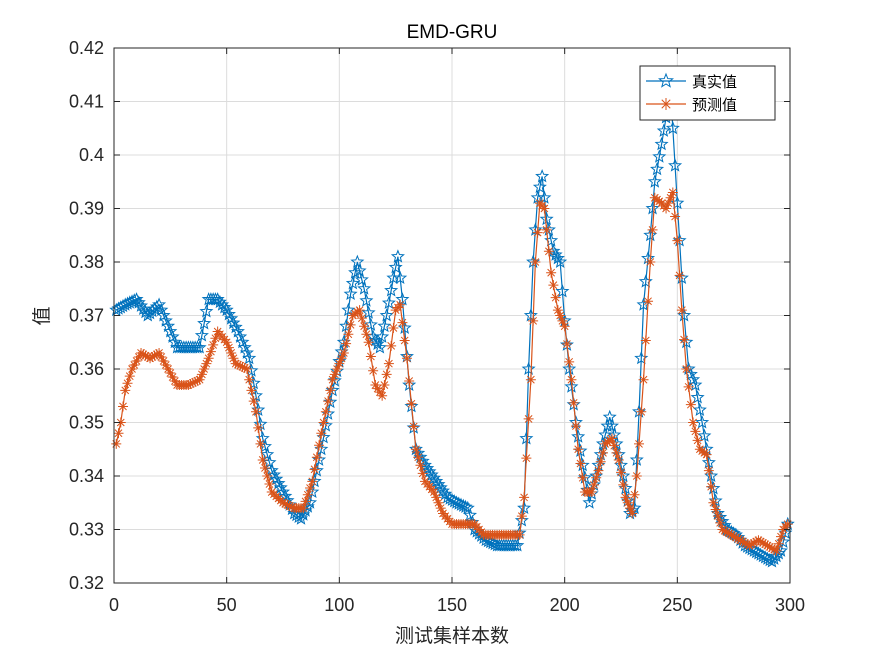 The image size is (875, 656). Describe the element at coordinates (114, 605) in the screenshot. I see `x-tick-label: 0` at that location.